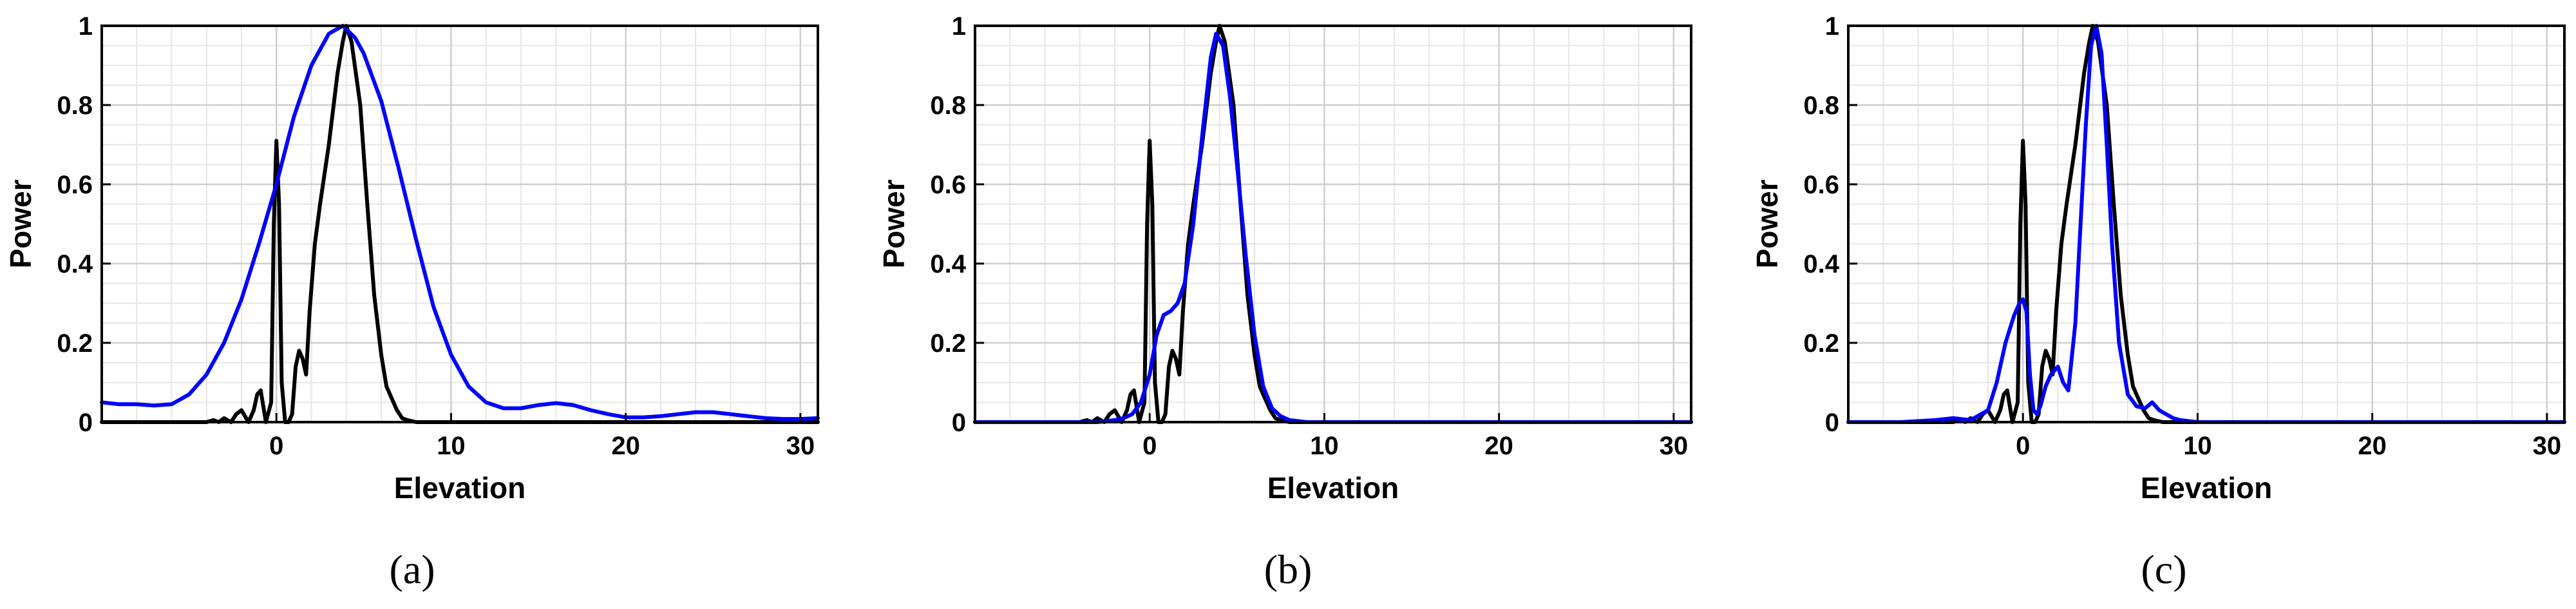 The image size is (2576, 609). What do you see at coordinates (1288, 569) in the screenshot?
I see `panel-caption: (b)` at bounding box center [1288, 569].